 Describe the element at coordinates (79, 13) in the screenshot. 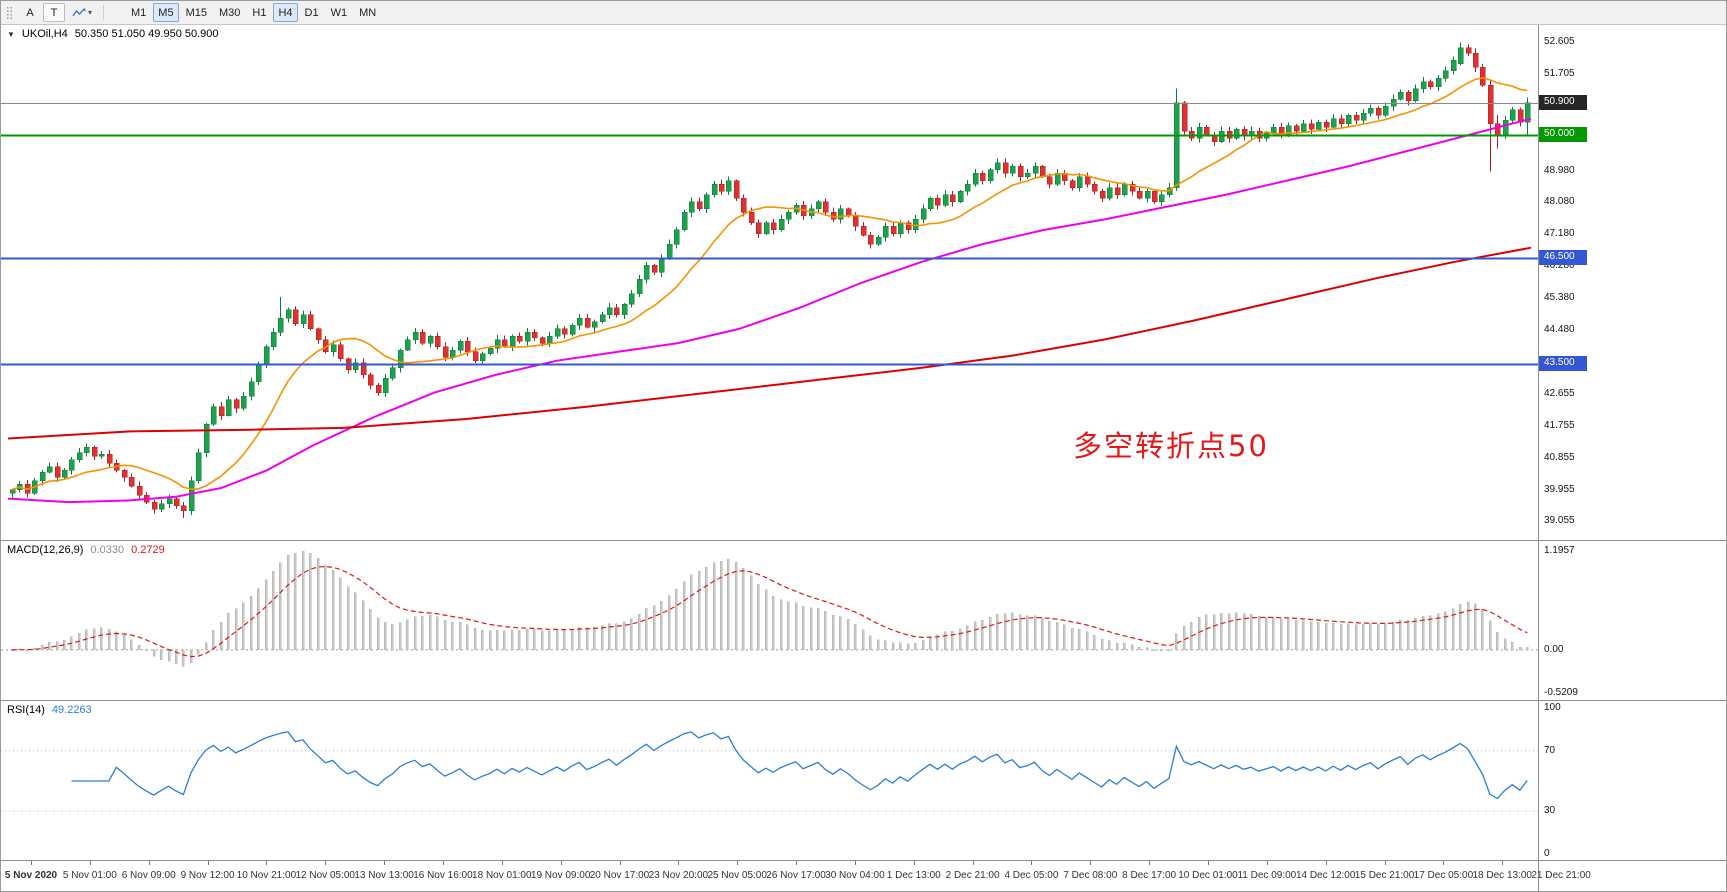

I see `draw-tool-icon` at that location.